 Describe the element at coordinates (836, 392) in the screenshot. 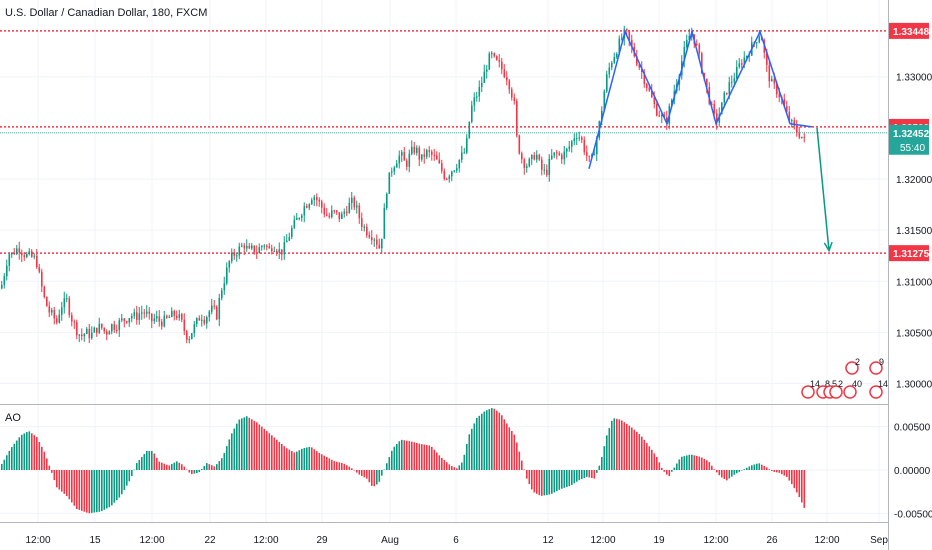

I see `event-marker-us` at that location.